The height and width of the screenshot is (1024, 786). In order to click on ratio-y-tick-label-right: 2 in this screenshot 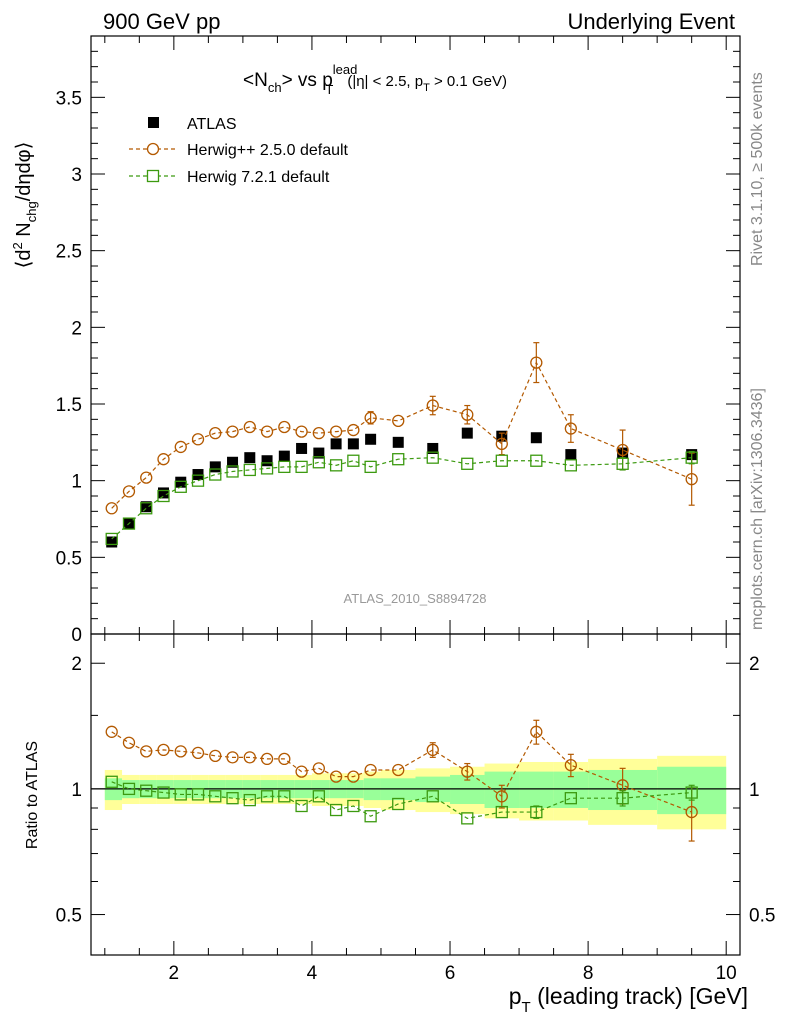, I will do `click(754, 664)`.